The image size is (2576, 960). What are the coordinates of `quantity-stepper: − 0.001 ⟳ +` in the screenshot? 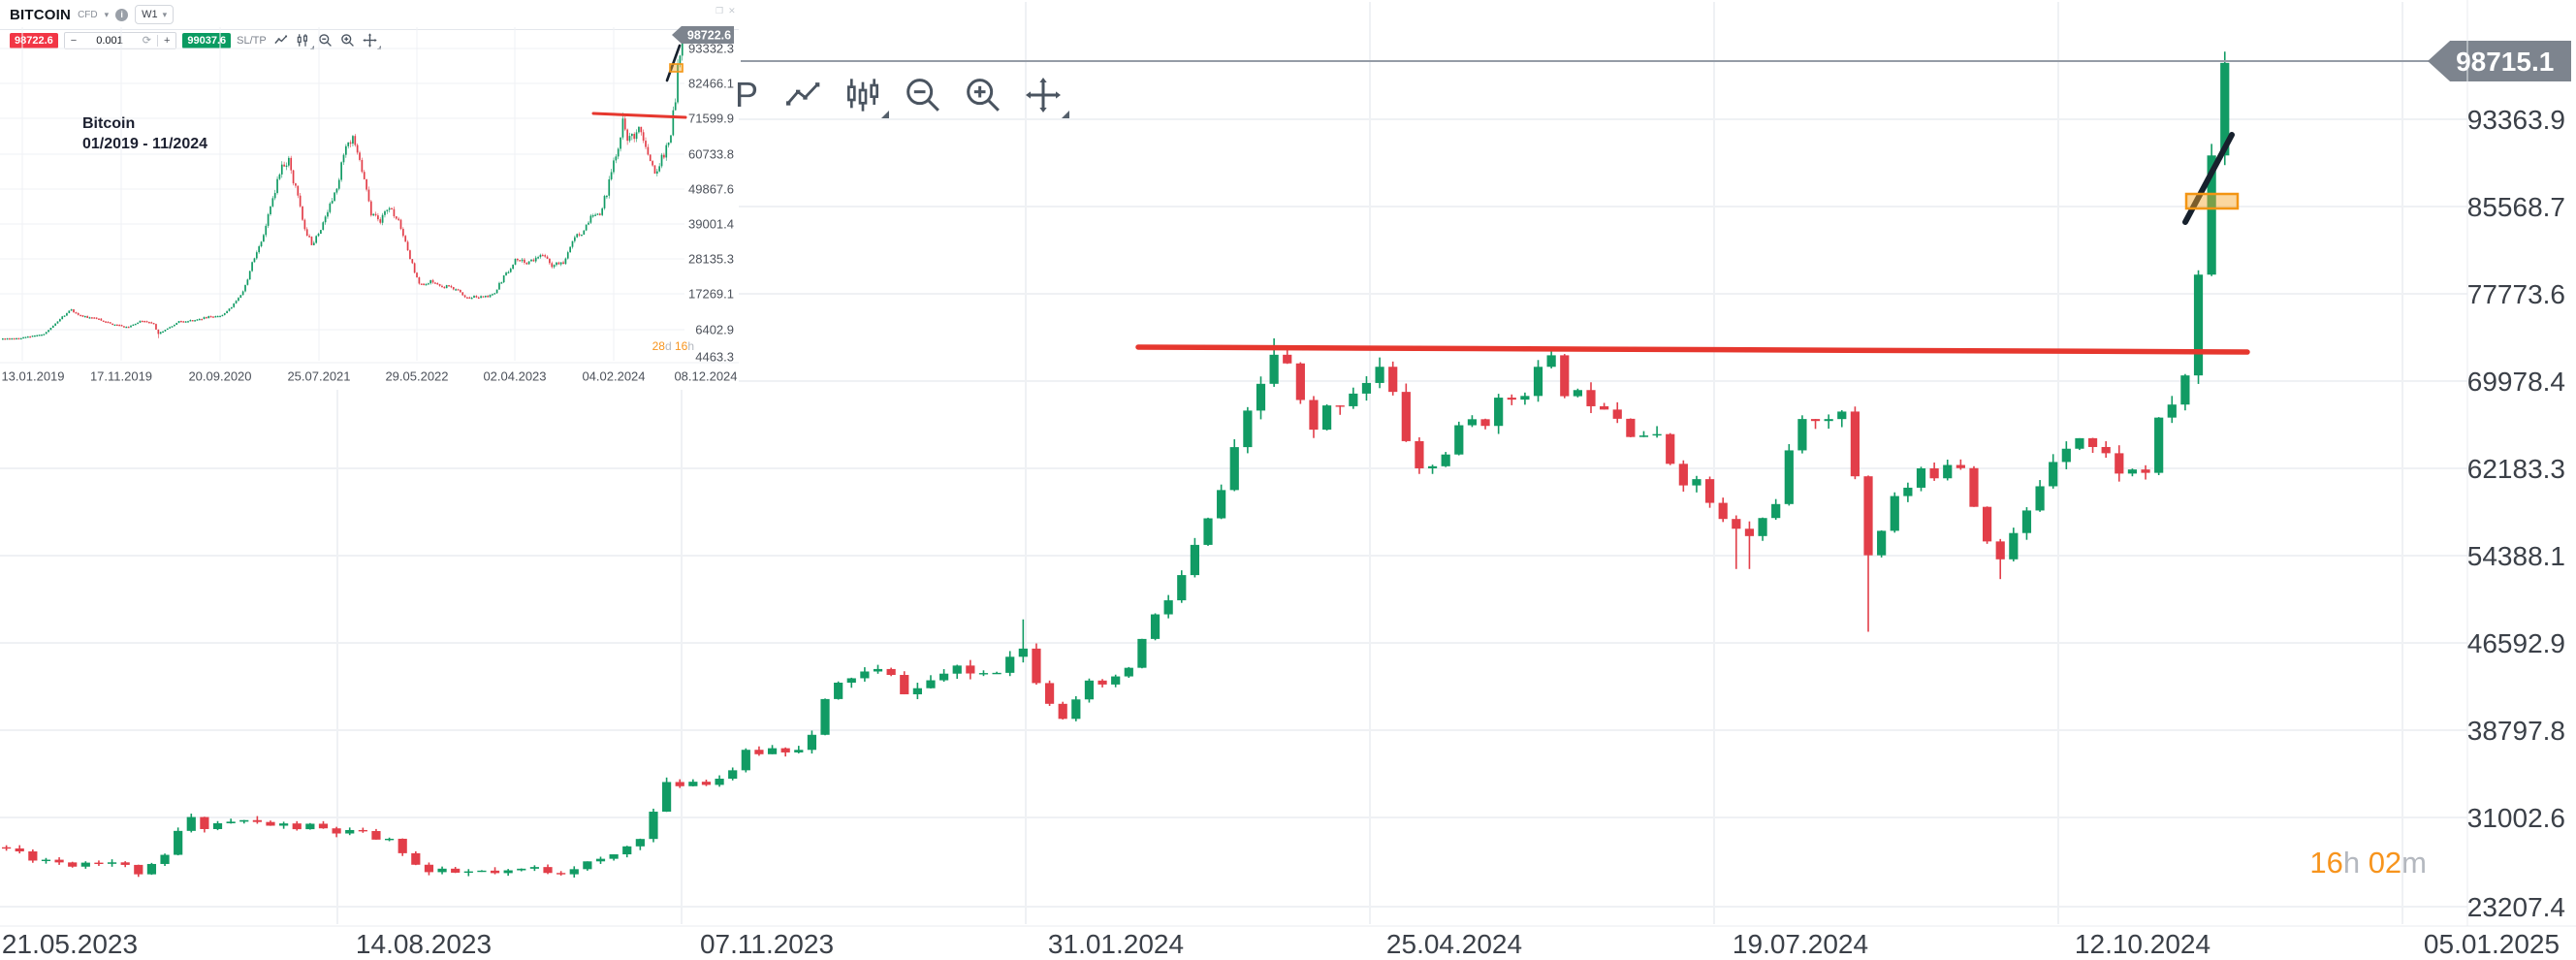 It's located at (120, 40).